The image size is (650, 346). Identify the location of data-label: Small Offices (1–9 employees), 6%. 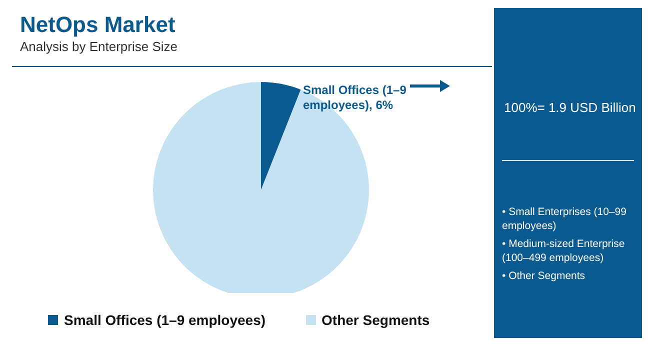
(355, 97).